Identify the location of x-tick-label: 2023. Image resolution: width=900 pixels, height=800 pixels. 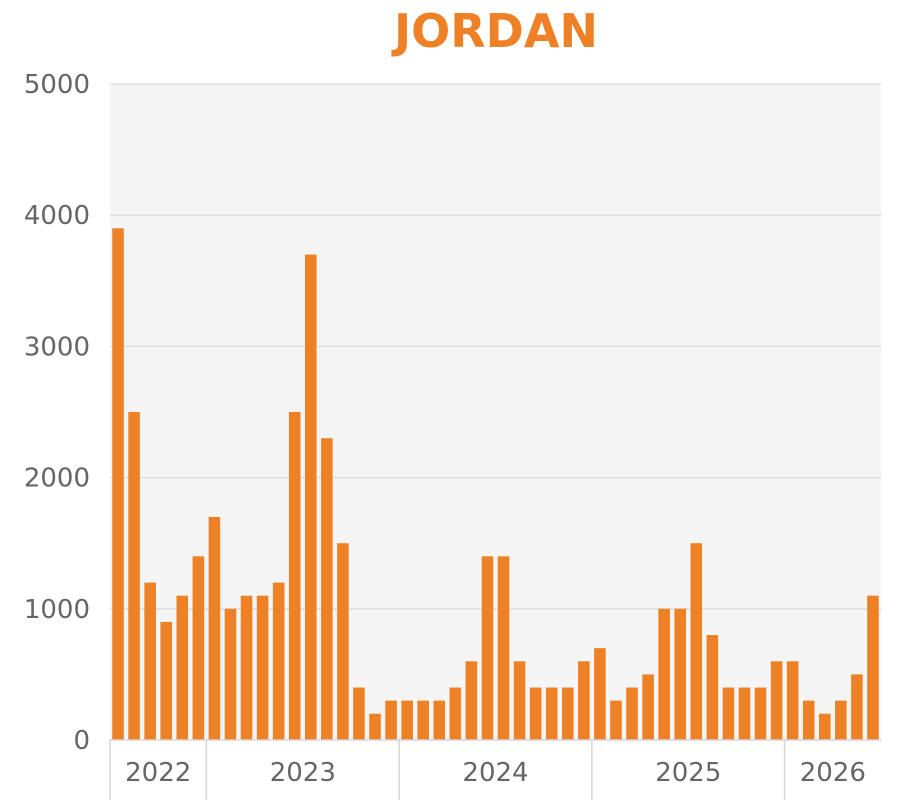
(303, 773).